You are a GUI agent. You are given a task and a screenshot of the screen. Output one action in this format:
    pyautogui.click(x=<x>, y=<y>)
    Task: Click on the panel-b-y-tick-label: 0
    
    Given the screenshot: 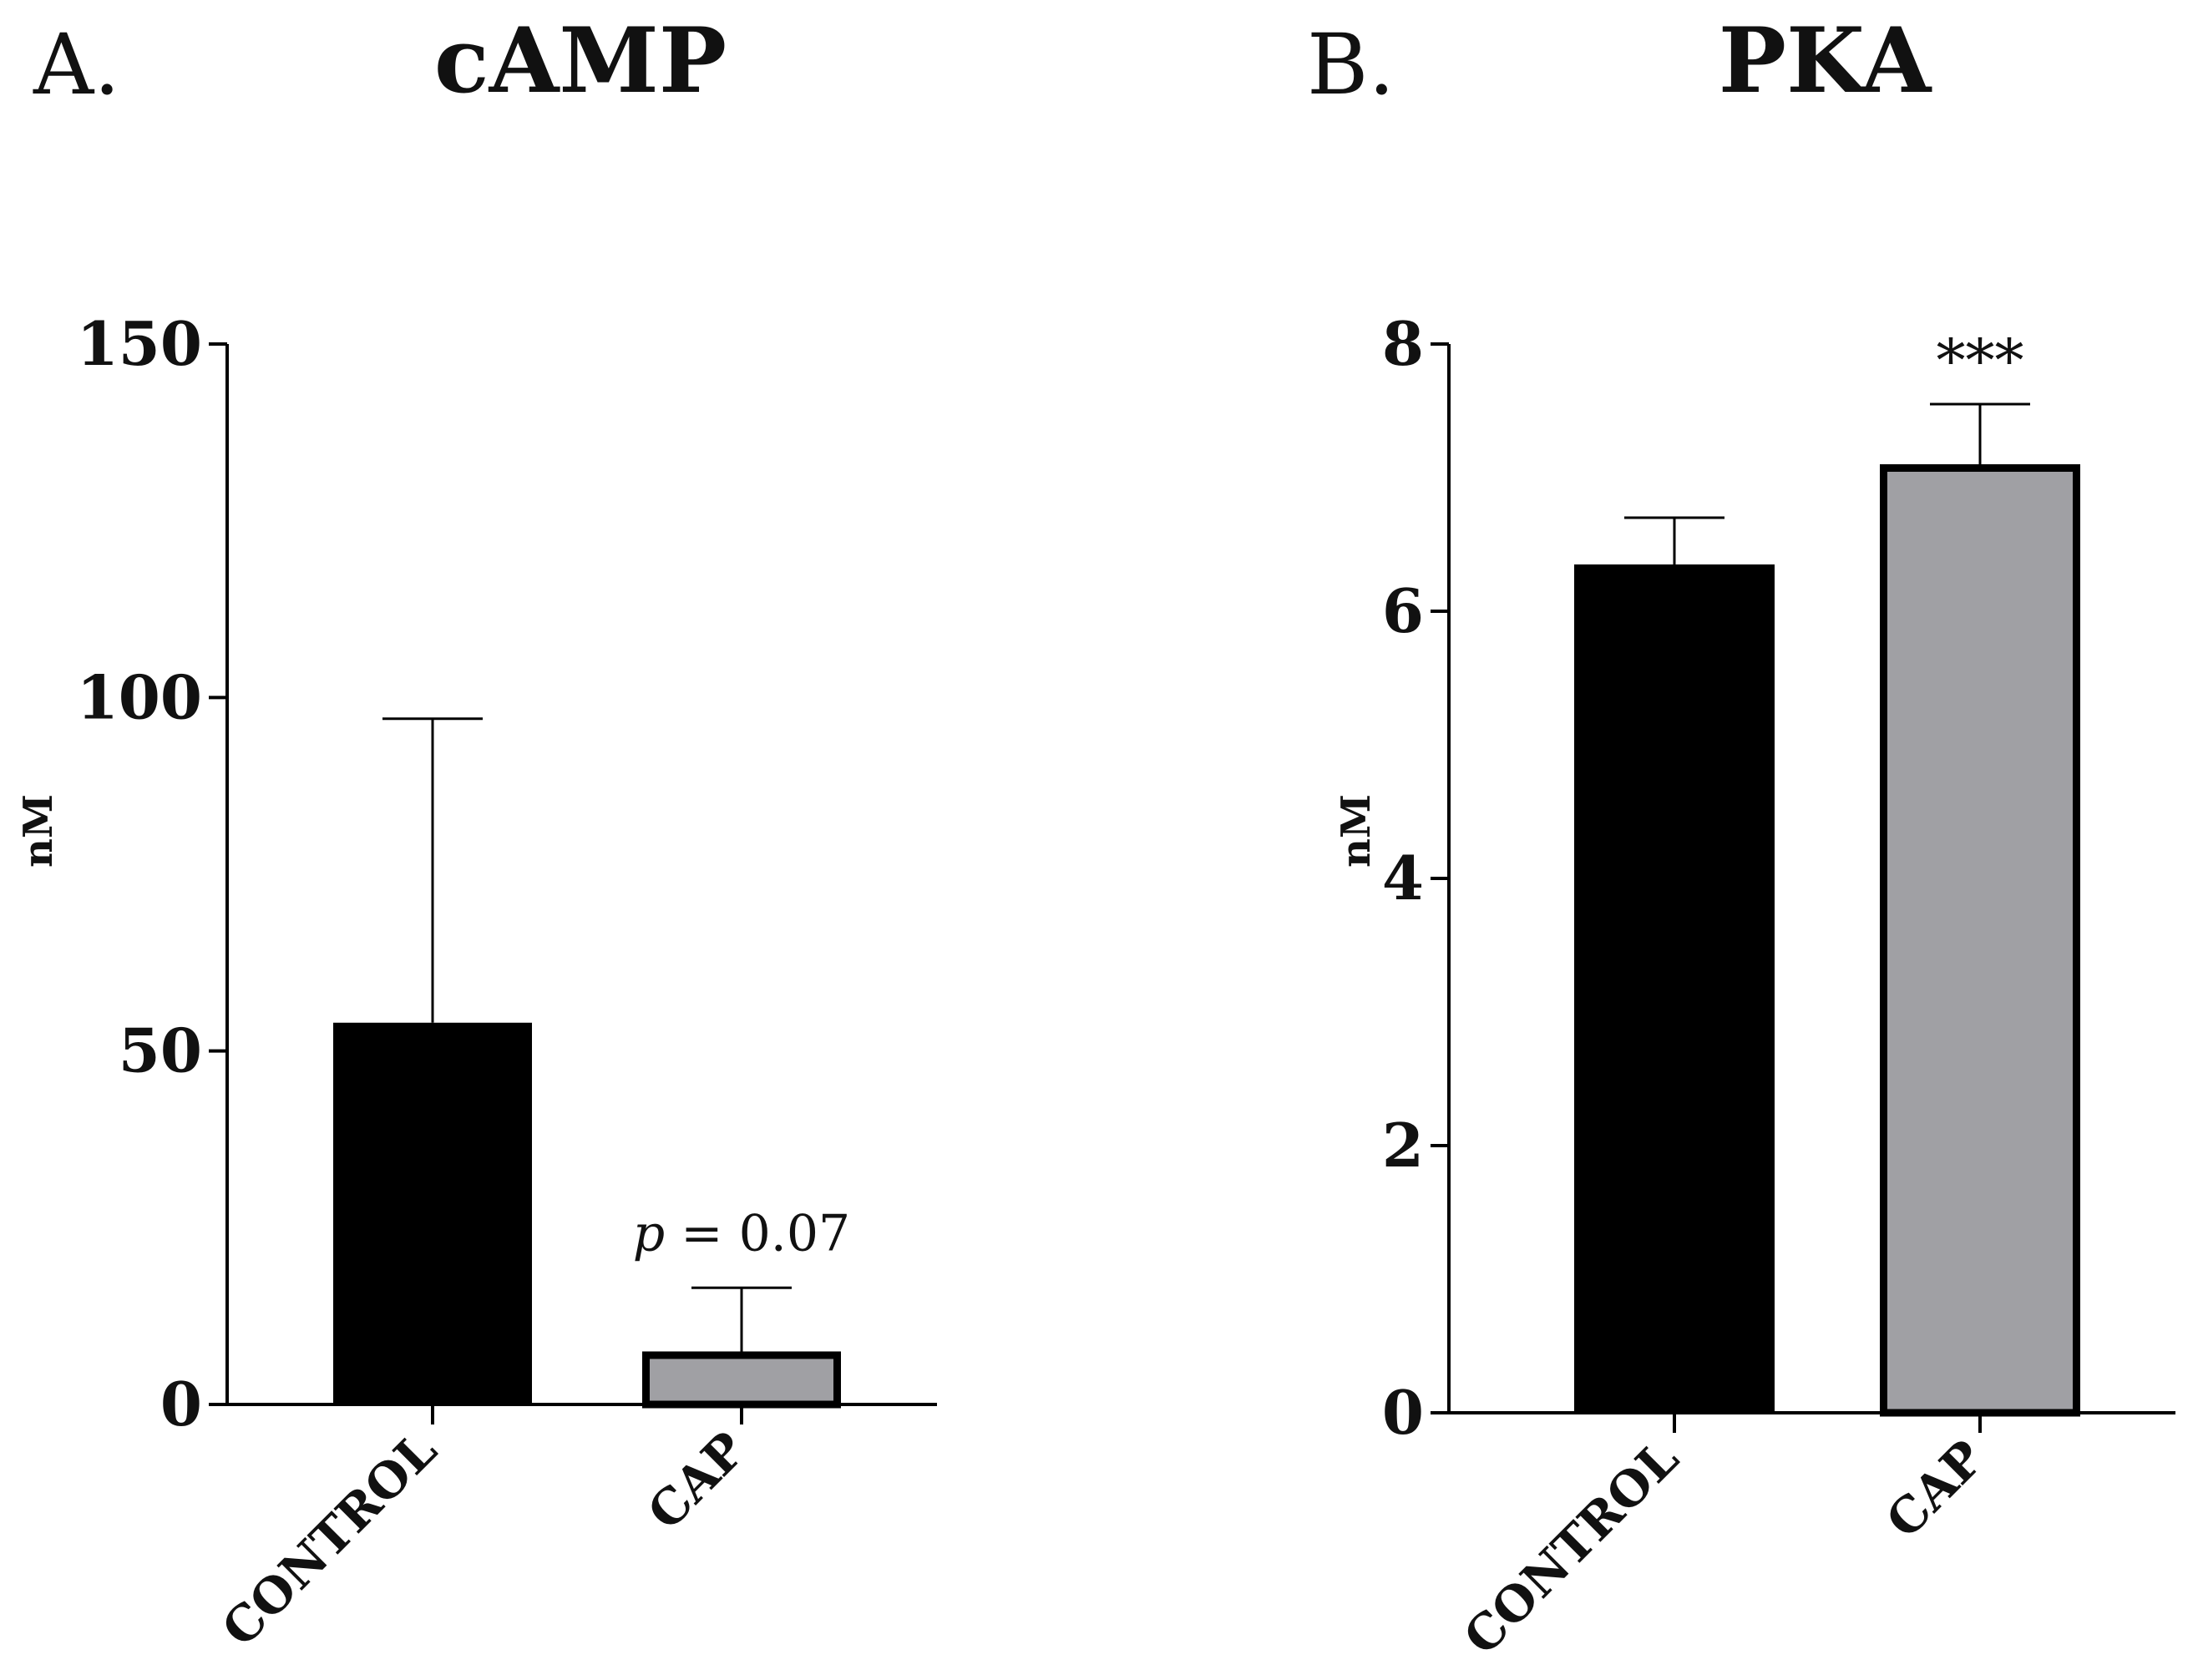 What is the action you would take?
    pyautogui.click(x=1403, y=1412)
    